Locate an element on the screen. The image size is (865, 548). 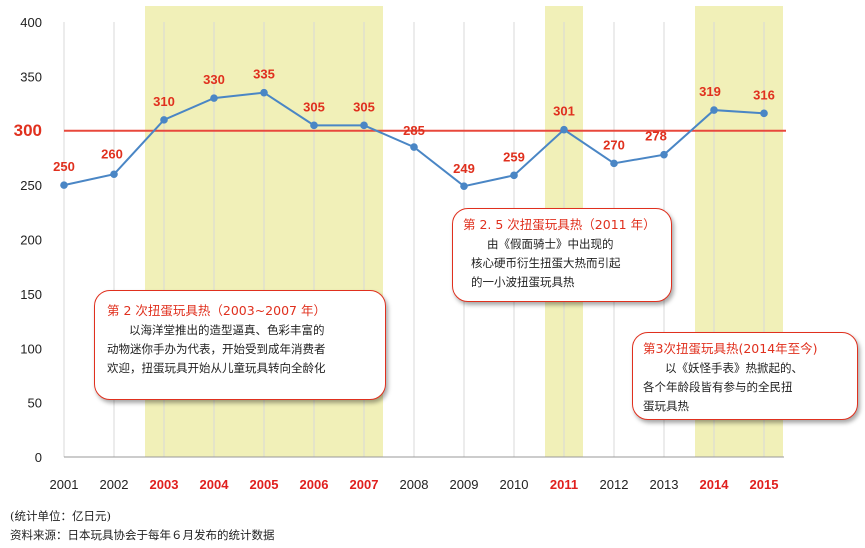
x-tick-label: 2013 is located at coordinates (664, 484).